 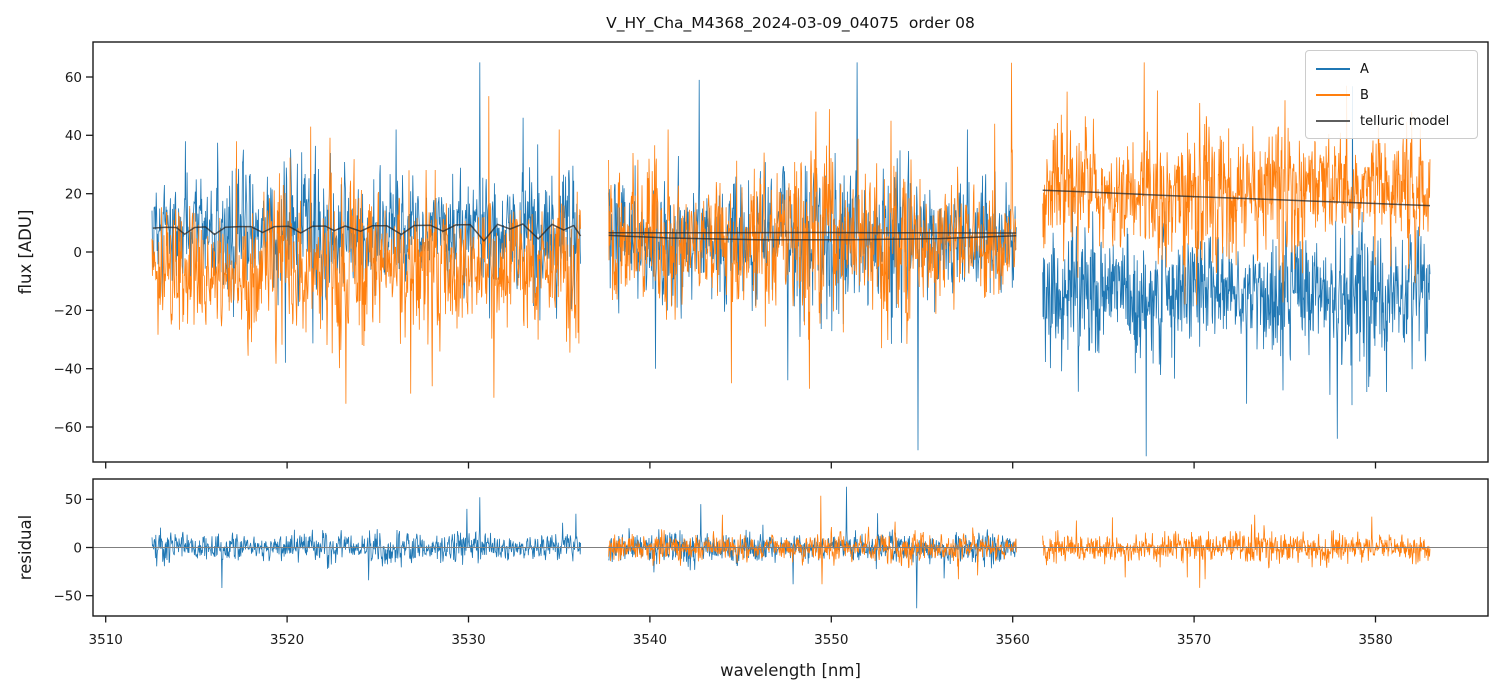 What do you see at coordinates (73, 136) in the screenshot?
I see `y-tick-label: 40` at bounding box center [73, 136].